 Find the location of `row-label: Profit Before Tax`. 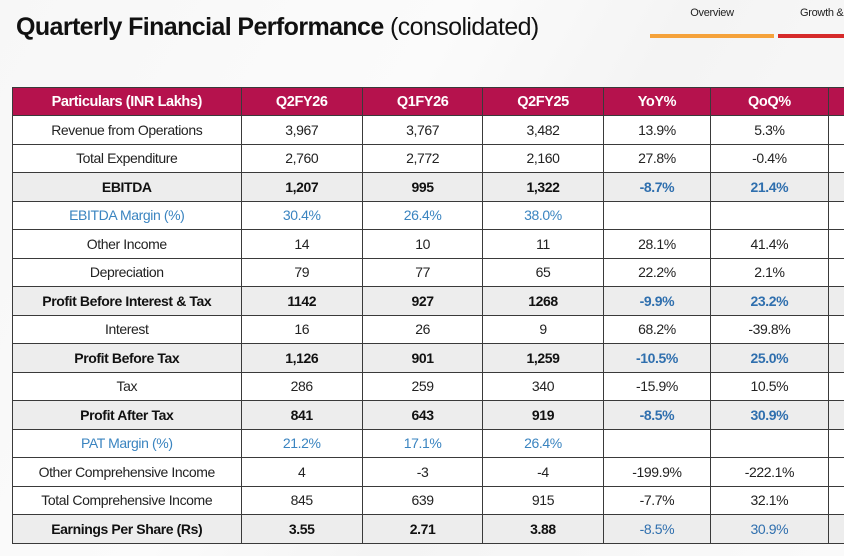

row-label: Profit Before Tax is located at coordinates (127, 358).